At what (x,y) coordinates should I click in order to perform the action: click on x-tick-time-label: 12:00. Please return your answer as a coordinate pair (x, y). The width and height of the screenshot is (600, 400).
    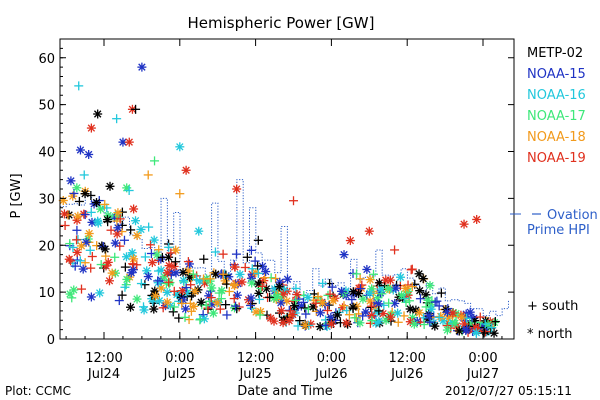
    Looking at the image, I should click on (406, 358).